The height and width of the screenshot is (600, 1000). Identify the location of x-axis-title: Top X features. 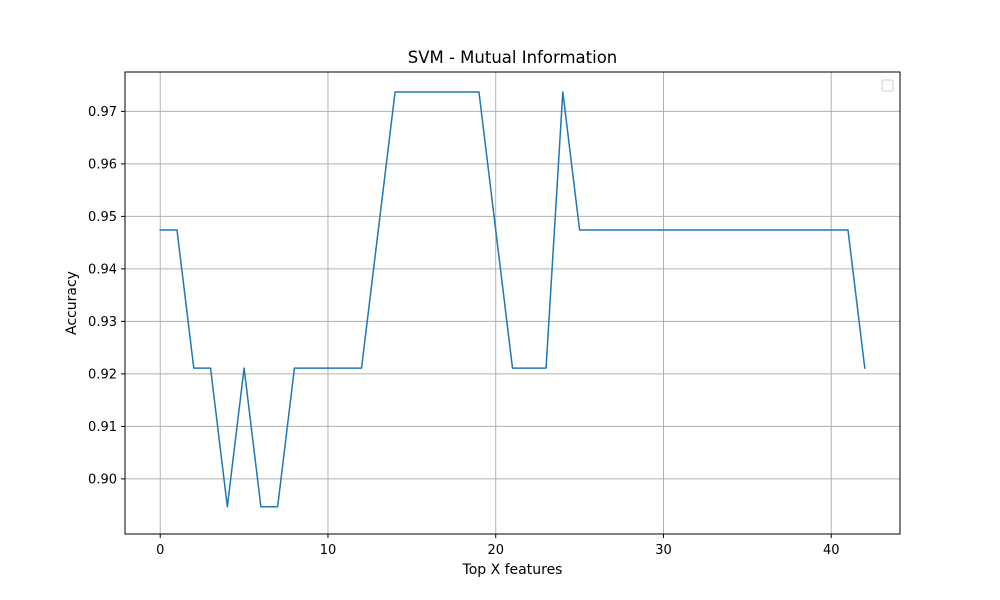
(512, 570).